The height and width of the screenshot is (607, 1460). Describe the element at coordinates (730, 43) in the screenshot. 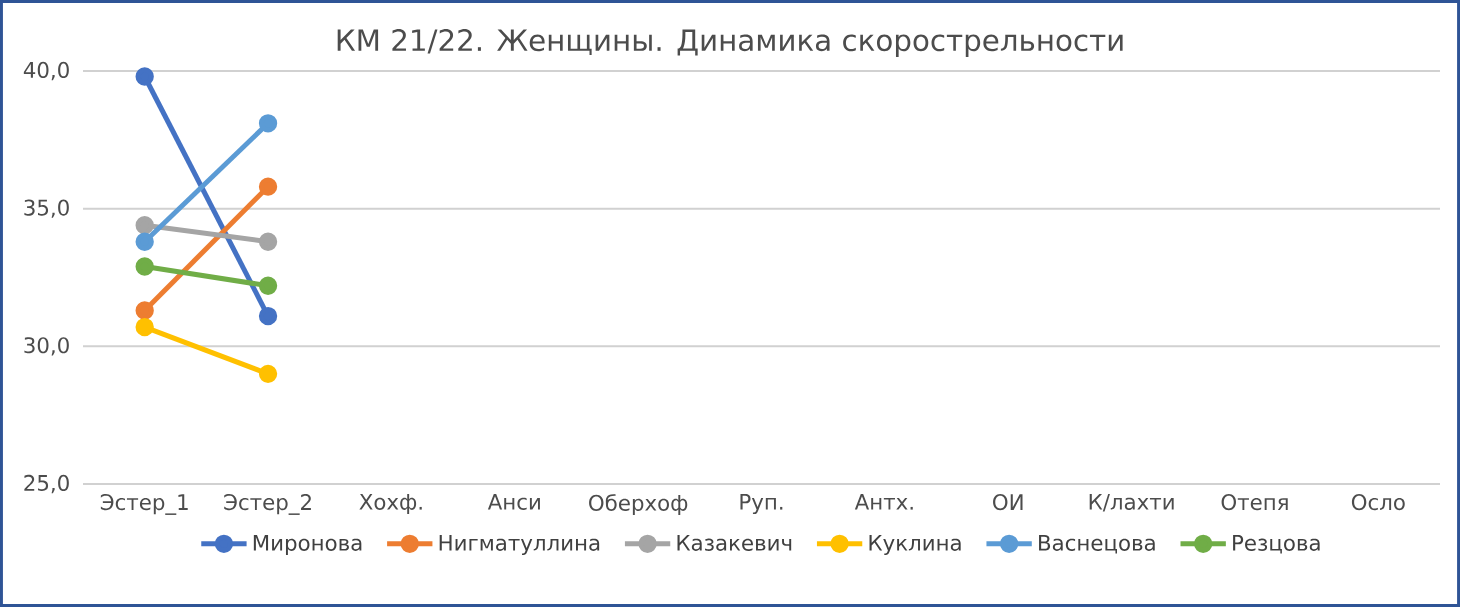

I see `chart-title: КМ 21/22. Женщины. Динамика скорострельности` at that location.